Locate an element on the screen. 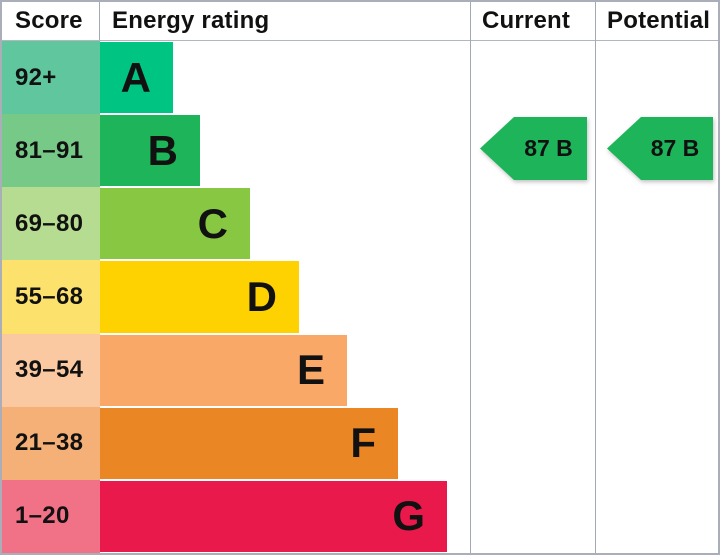 The height and width of the screenshot is (555, 720). potential-column-divider is located at coordinates (595, 277).